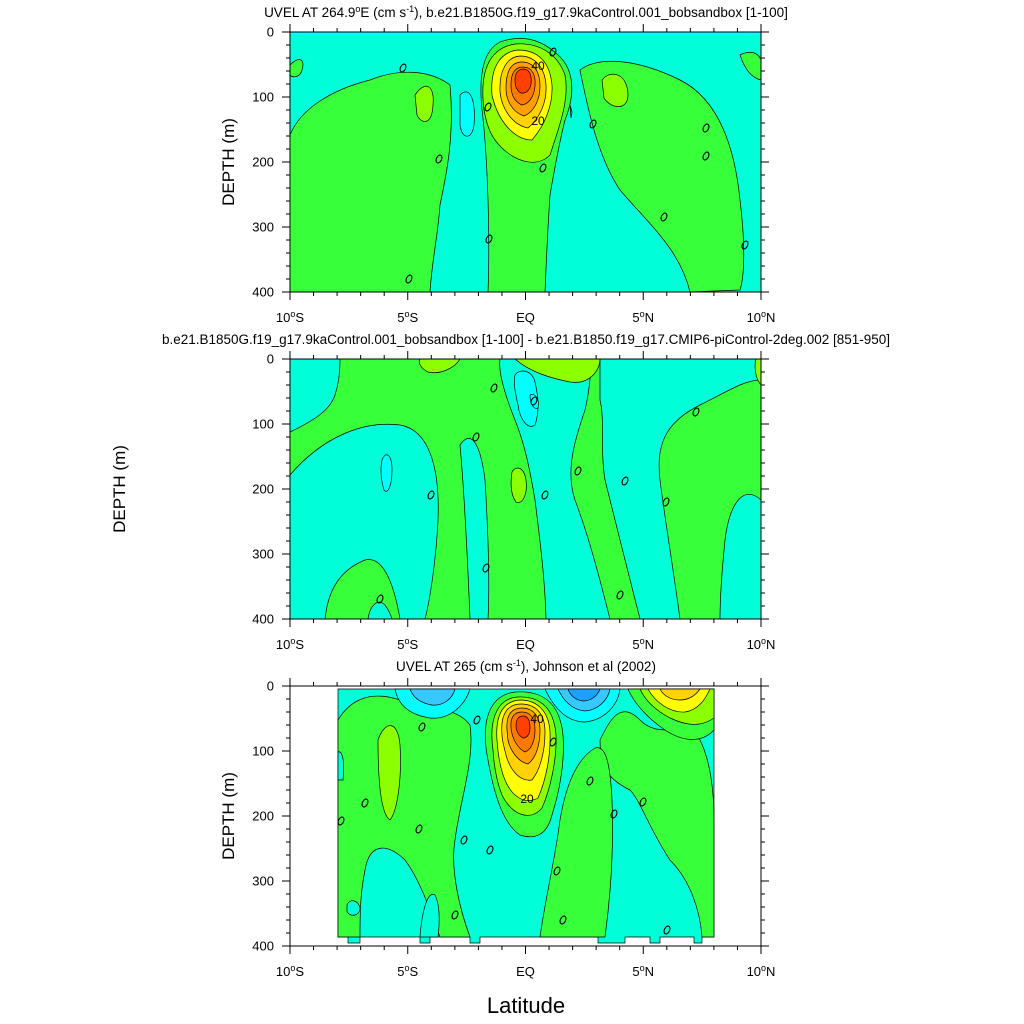 The width and height of the screenshot is (1024, 1024). What do you see at coordinates (537, 719) in the screenshot?
I see `p3-clabel: 40` at bounding box center [537, 719].